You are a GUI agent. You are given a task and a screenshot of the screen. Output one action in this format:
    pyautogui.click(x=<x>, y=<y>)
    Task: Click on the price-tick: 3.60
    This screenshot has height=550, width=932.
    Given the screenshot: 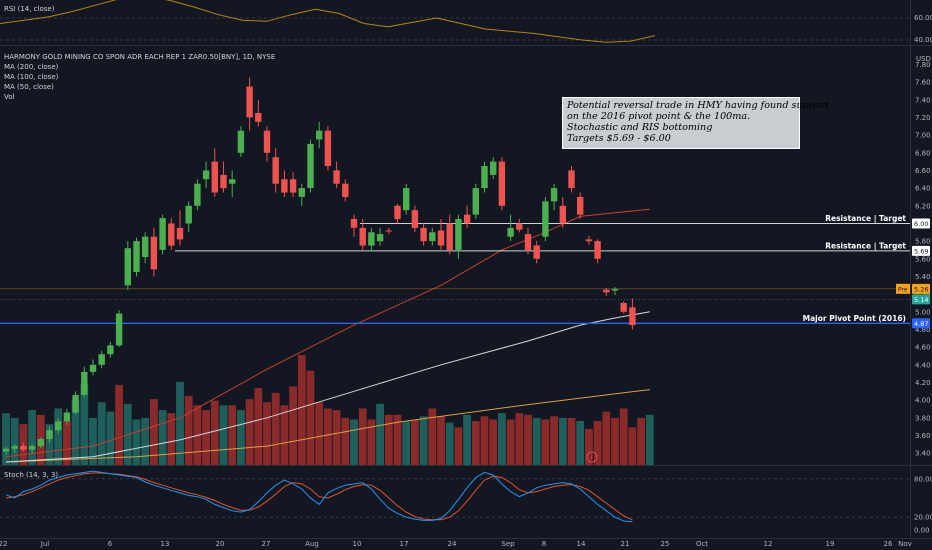 What is the action you would take?
    pyautogui.click(x=923, y=436)
    